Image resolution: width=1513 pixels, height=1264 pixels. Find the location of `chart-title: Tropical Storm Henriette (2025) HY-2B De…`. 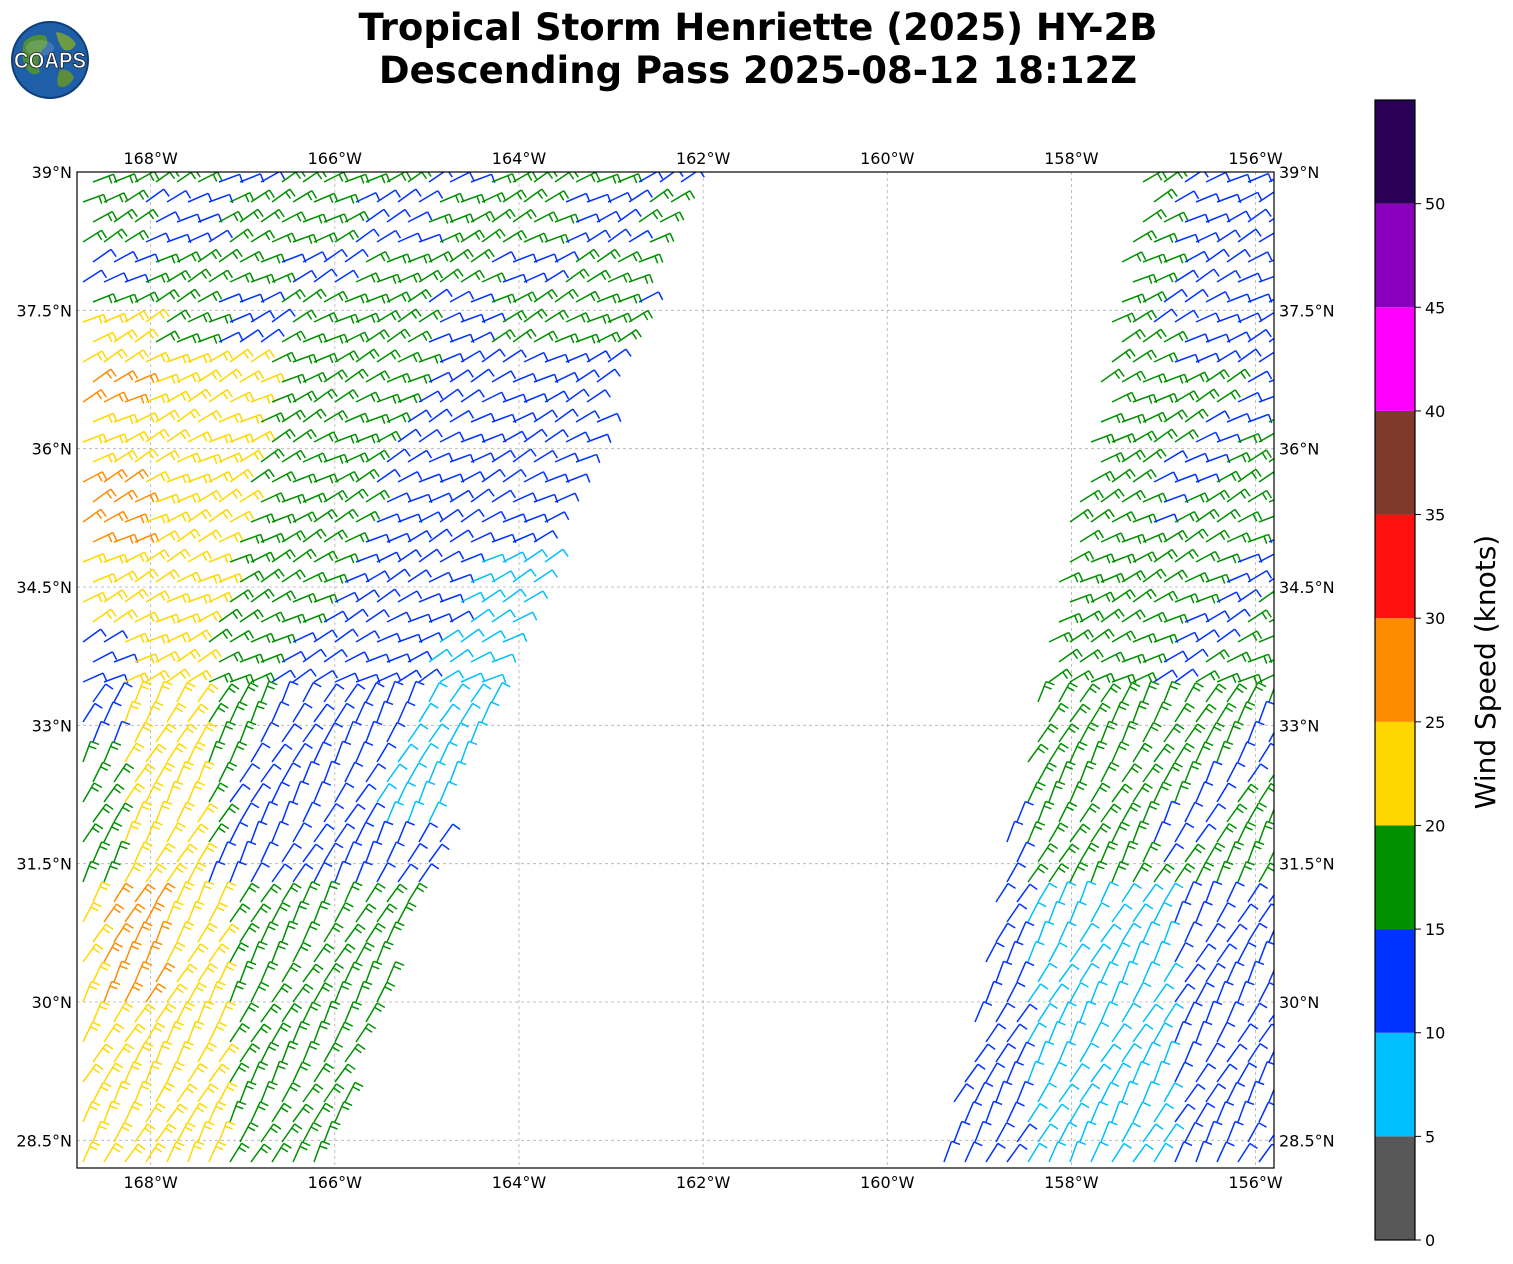

chart-title: Tropical Storm Henriette (2025) HY-2B De… is located at coordinates (758, 49).